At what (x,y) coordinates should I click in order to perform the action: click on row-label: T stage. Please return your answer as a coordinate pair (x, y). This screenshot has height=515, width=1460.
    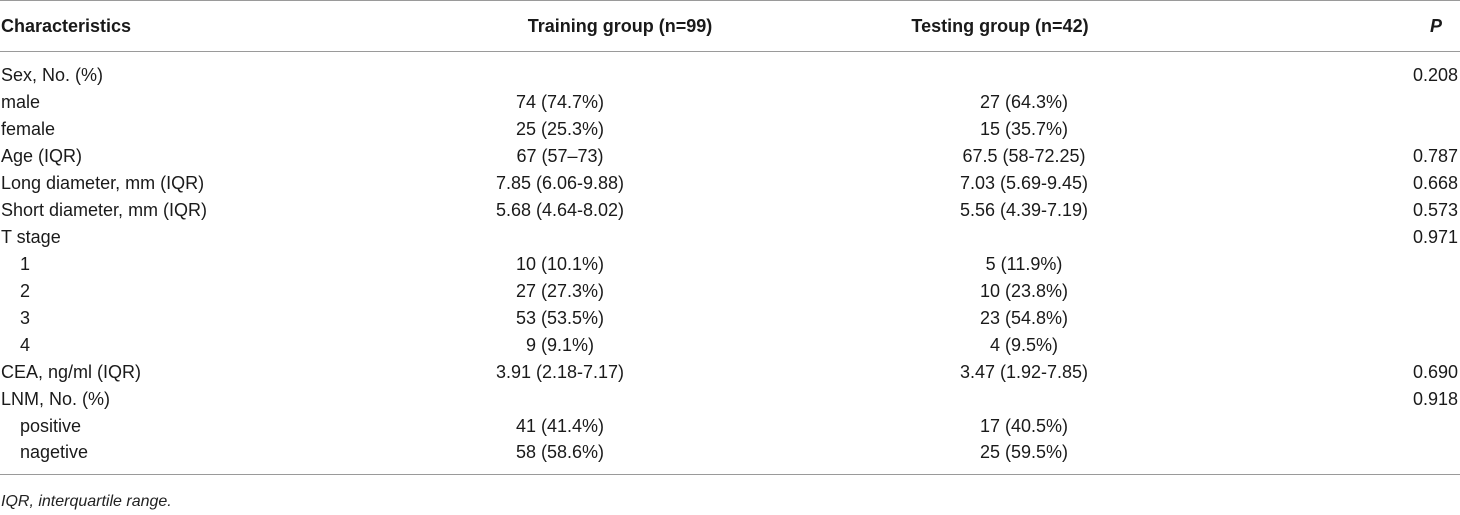
    Looking at the image, I should click on (31, 236).